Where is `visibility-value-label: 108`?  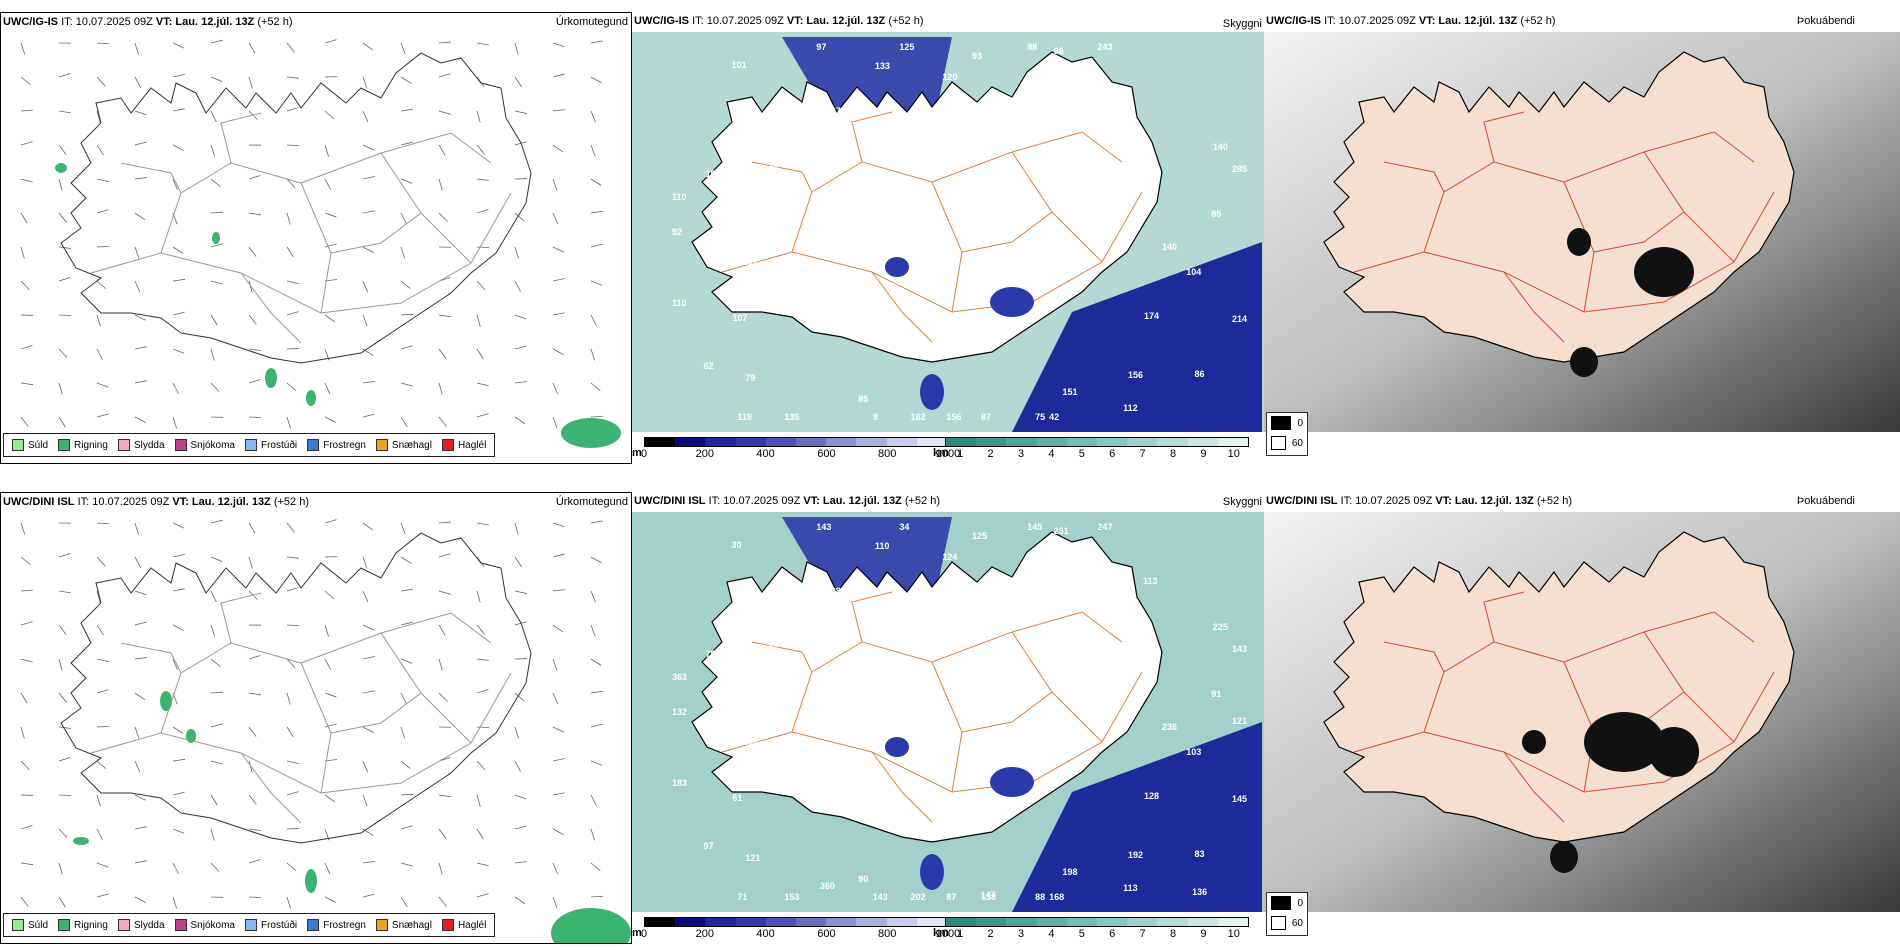 visibility-value-label: 108 is located at coordinates (750, 742).